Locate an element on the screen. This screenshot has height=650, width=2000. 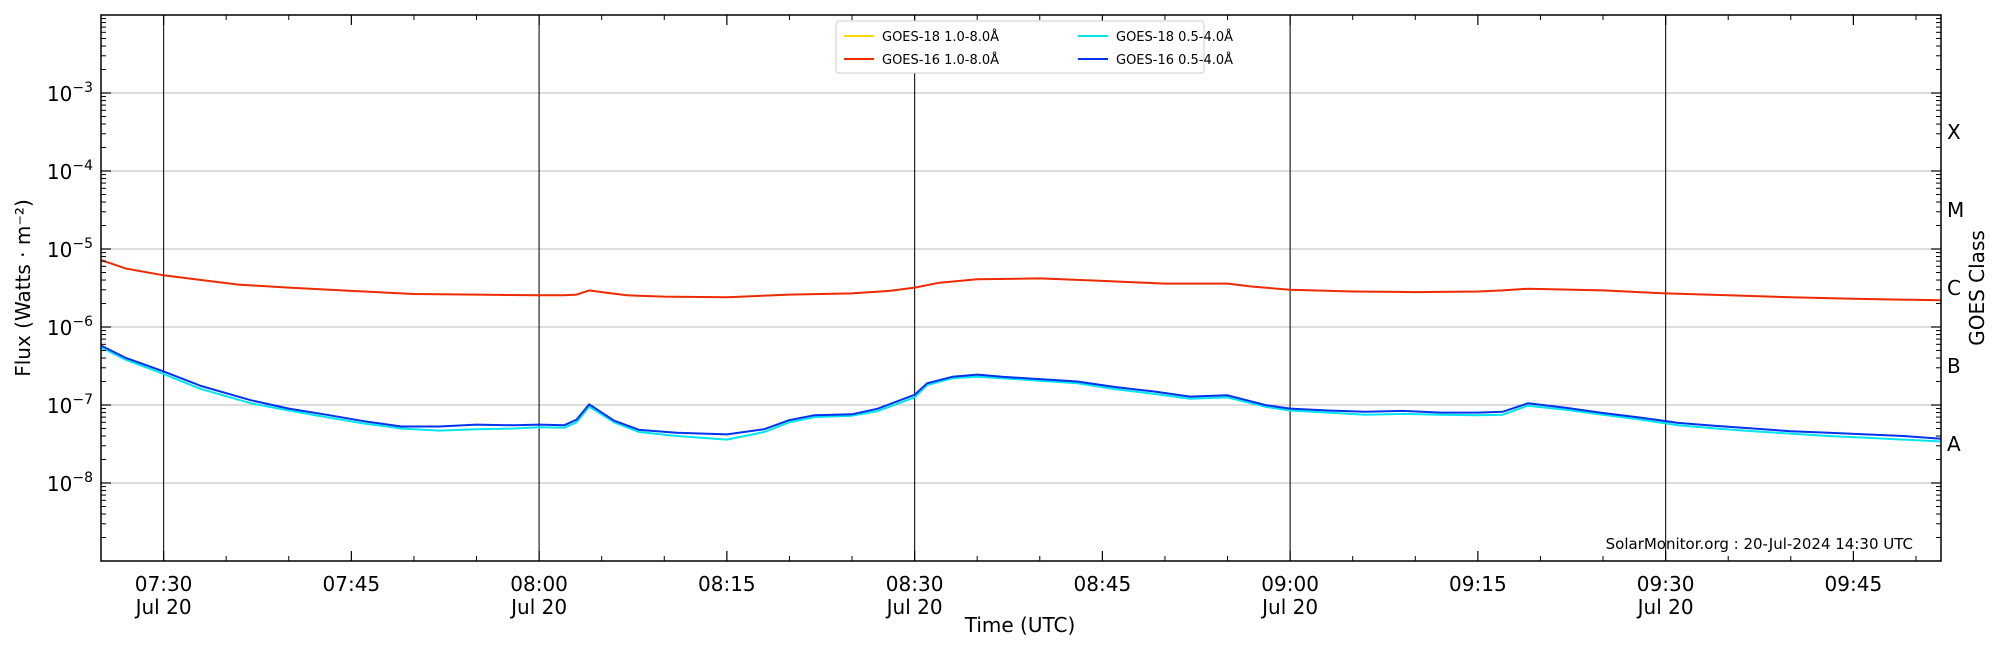
x-tick-label: 09:00 is located at coordinates (1290, 584).